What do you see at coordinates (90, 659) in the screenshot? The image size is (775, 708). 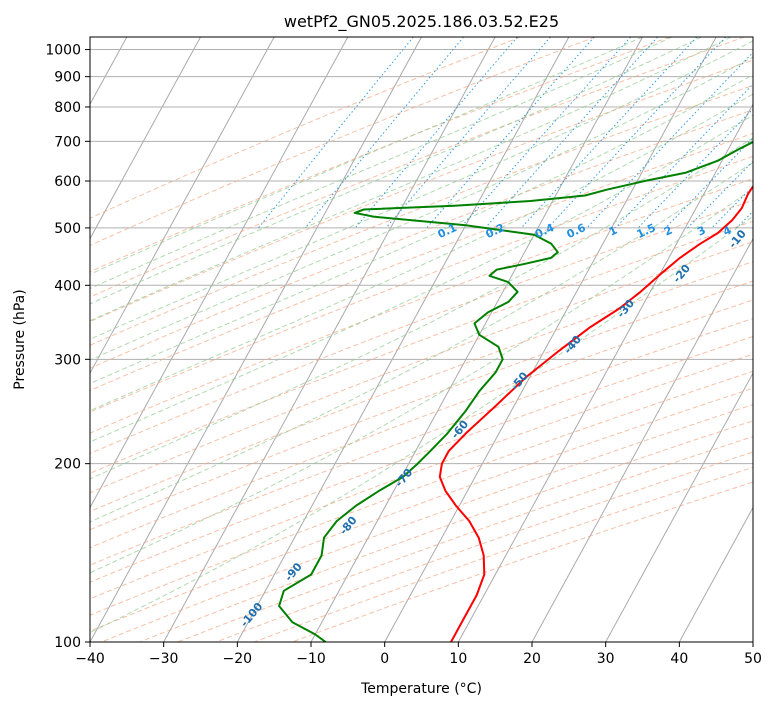 I see `x-tick-label: −40` at bounding box center [90, 659].